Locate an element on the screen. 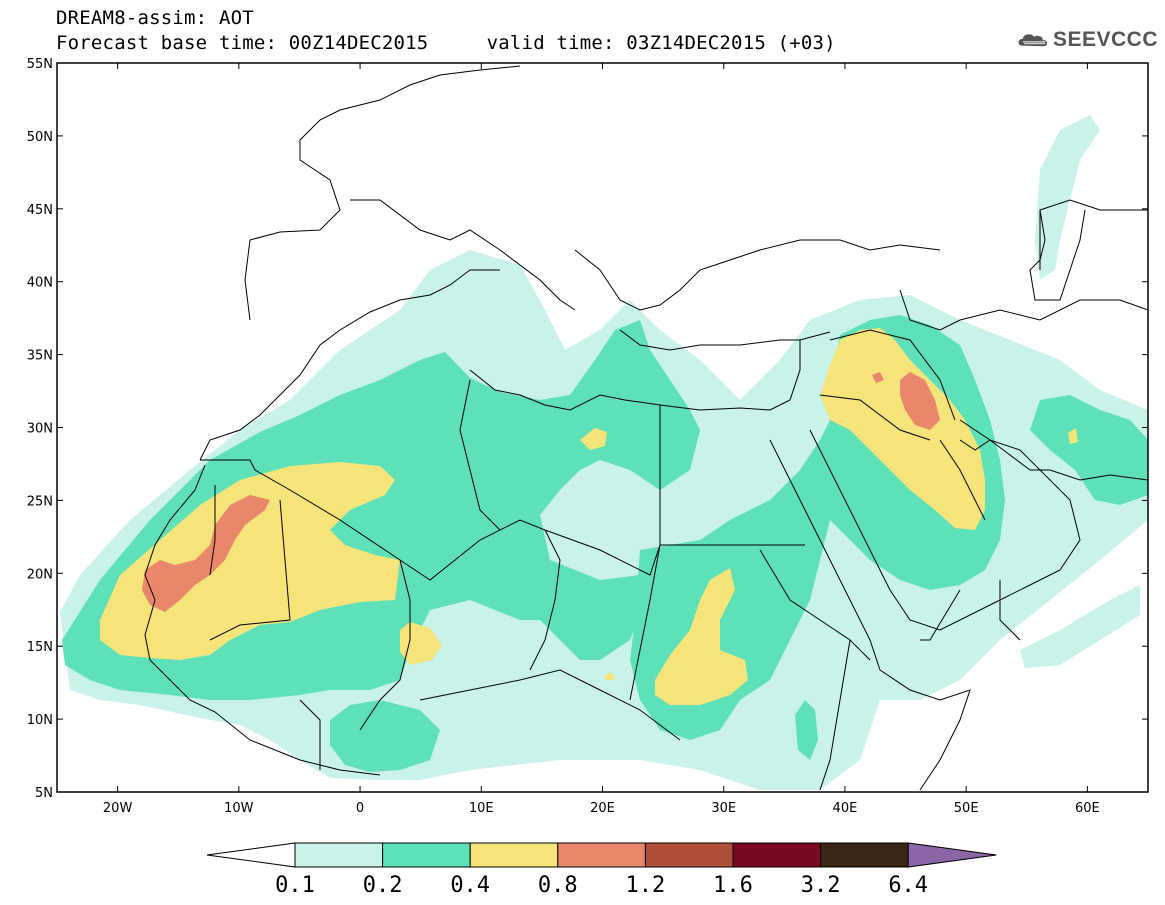 The height and width of the screenshot is (905, 1165). lat-label: 15N is located at coordinates (40, 647).